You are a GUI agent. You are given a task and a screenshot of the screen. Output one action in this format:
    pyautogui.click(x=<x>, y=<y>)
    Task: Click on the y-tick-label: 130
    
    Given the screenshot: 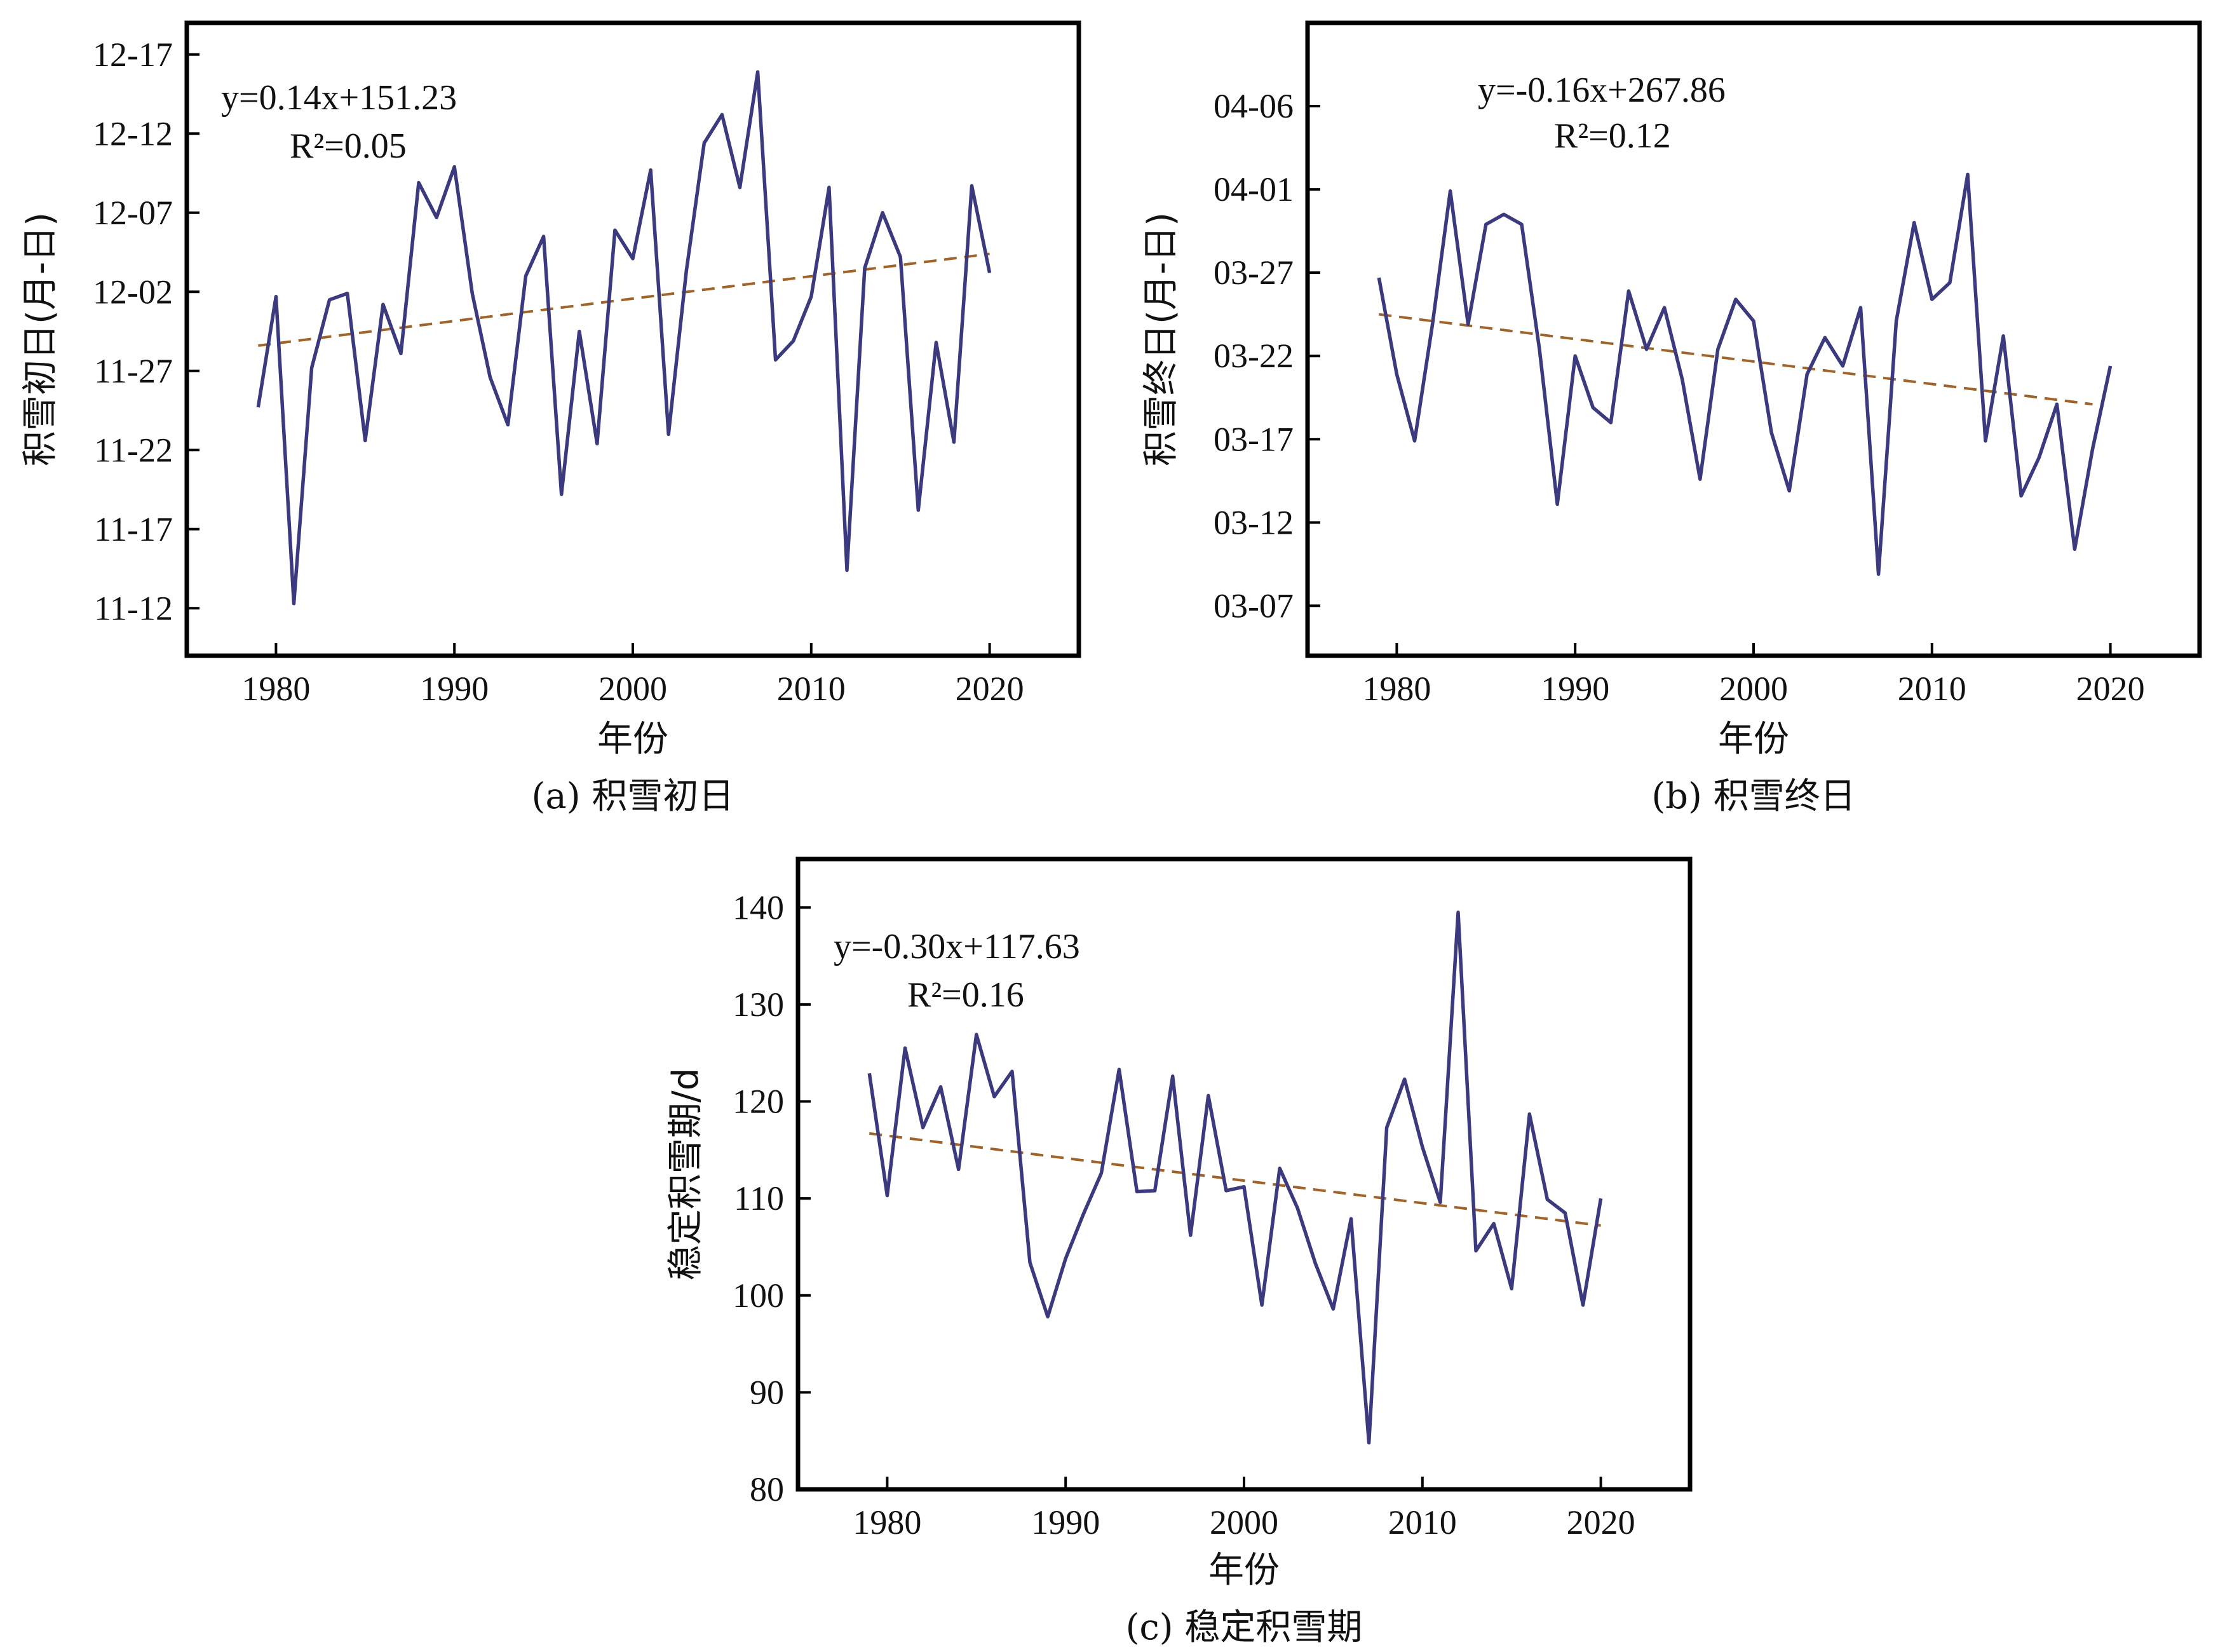 What is the action you would take?
    pyautogui.click(x=758, y=1004)
    